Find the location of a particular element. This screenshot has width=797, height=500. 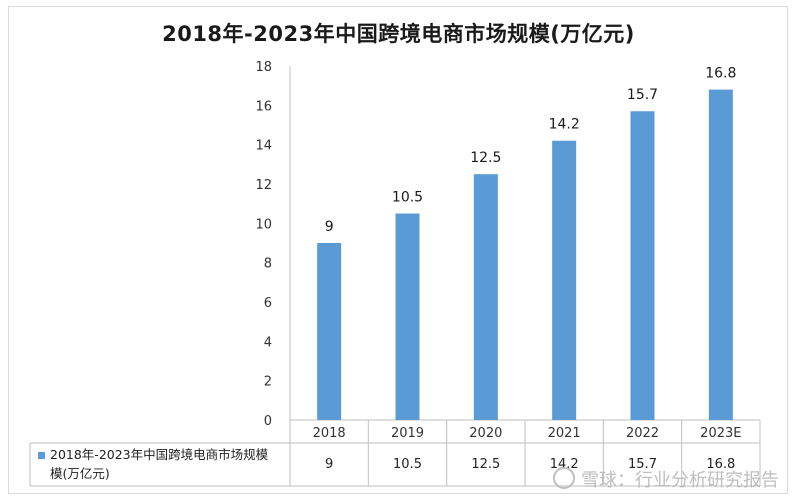

data-label: 14.2 is located at coordinates (564, 125).